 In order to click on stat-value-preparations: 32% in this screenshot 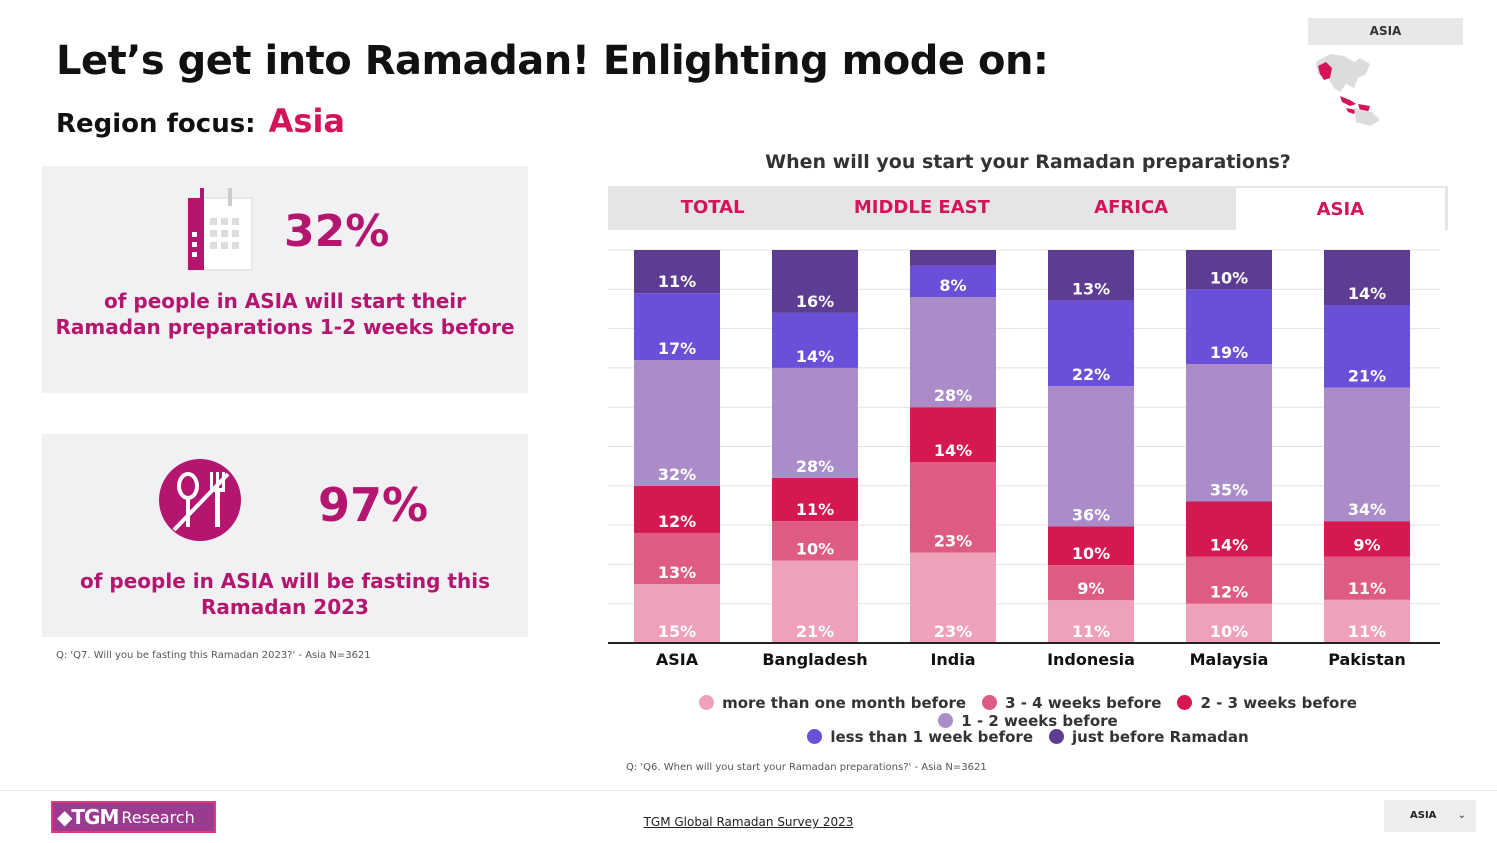, I will do `click(337, 231)`.